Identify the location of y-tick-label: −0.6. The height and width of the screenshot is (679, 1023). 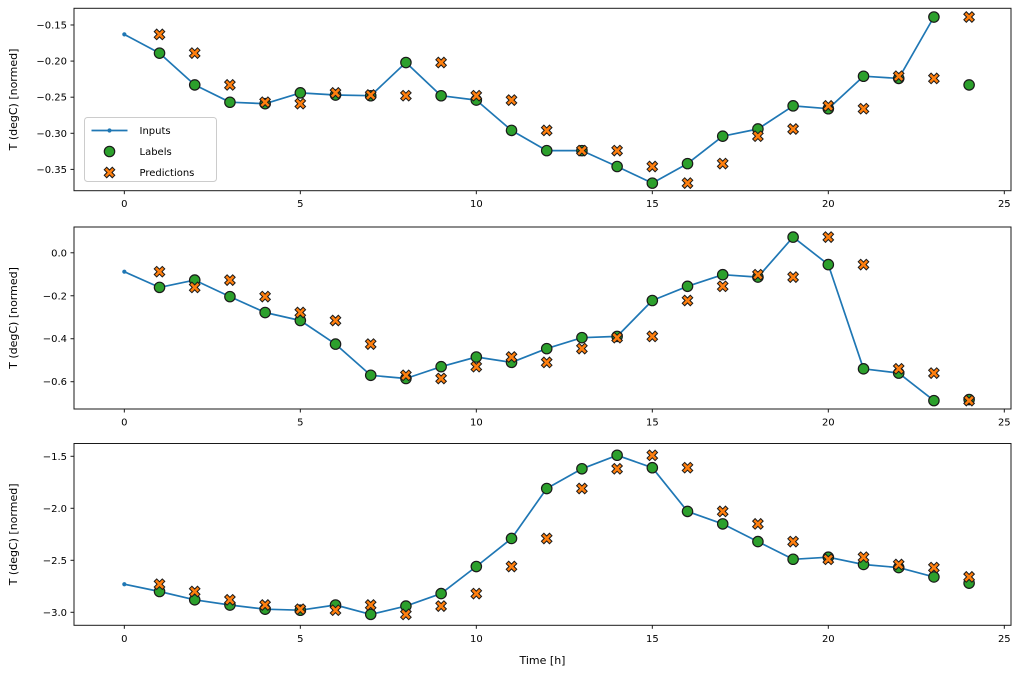
(55, 382).